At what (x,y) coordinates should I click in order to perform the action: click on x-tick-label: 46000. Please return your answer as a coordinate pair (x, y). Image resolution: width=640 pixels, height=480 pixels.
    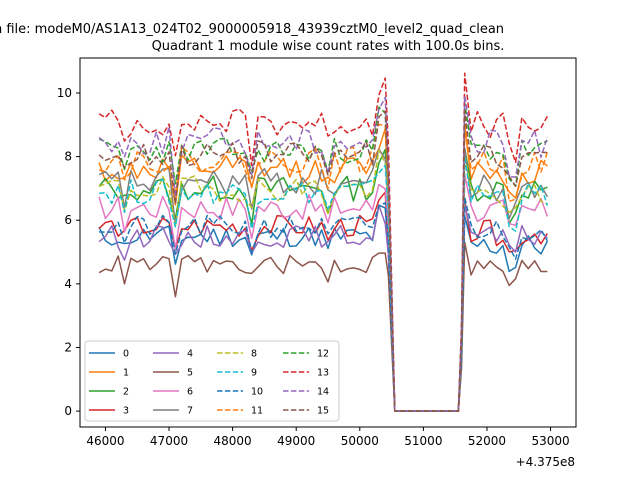
    Looking at the image, I should click on (105, 441).